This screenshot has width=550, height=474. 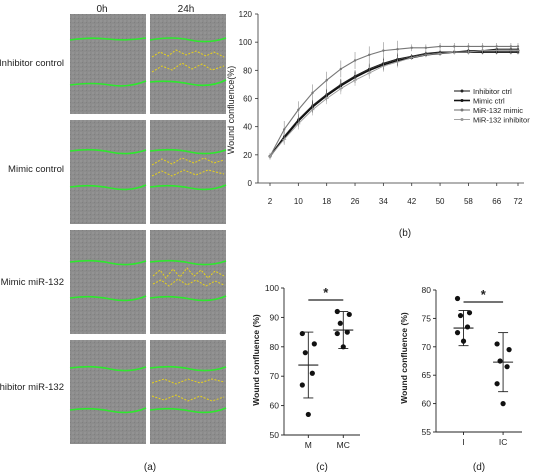 I want to click on panel-b-y-tick-label: 40, so click(x=247, y=127).